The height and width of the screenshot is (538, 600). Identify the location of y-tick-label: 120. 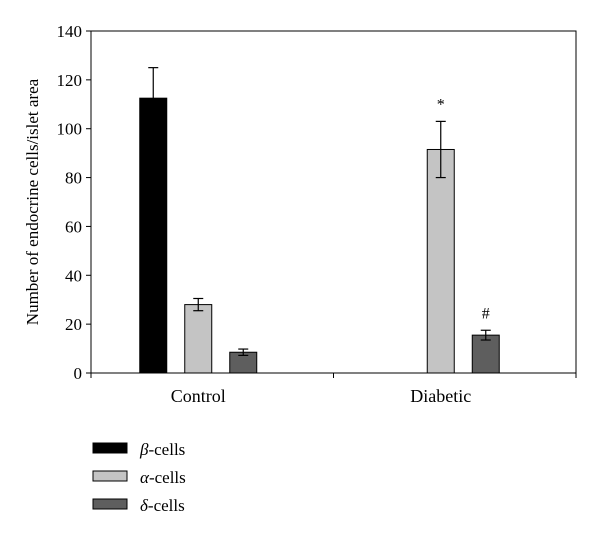
(70, 80).